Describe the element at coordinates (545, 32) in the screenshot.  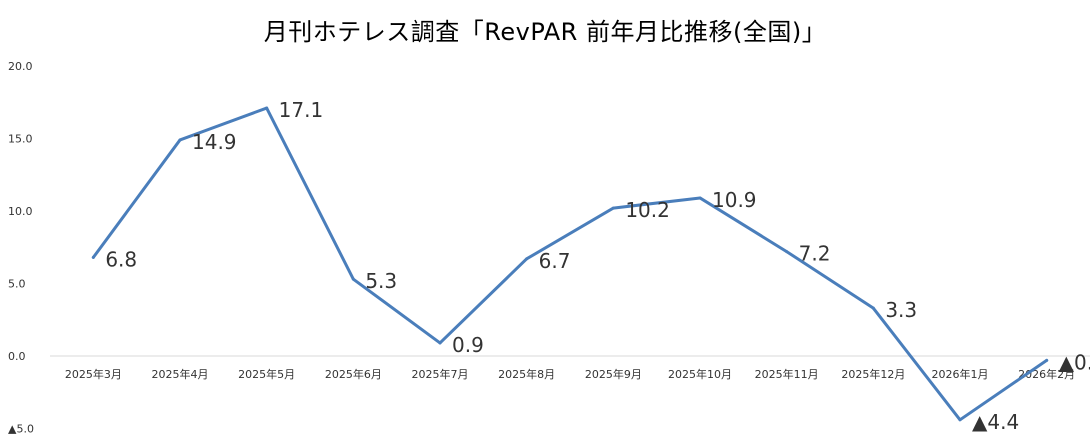
I see `chart-title: 月刊ホテレス調査「RevPAR 前年月比推移(全国)」` at that location.